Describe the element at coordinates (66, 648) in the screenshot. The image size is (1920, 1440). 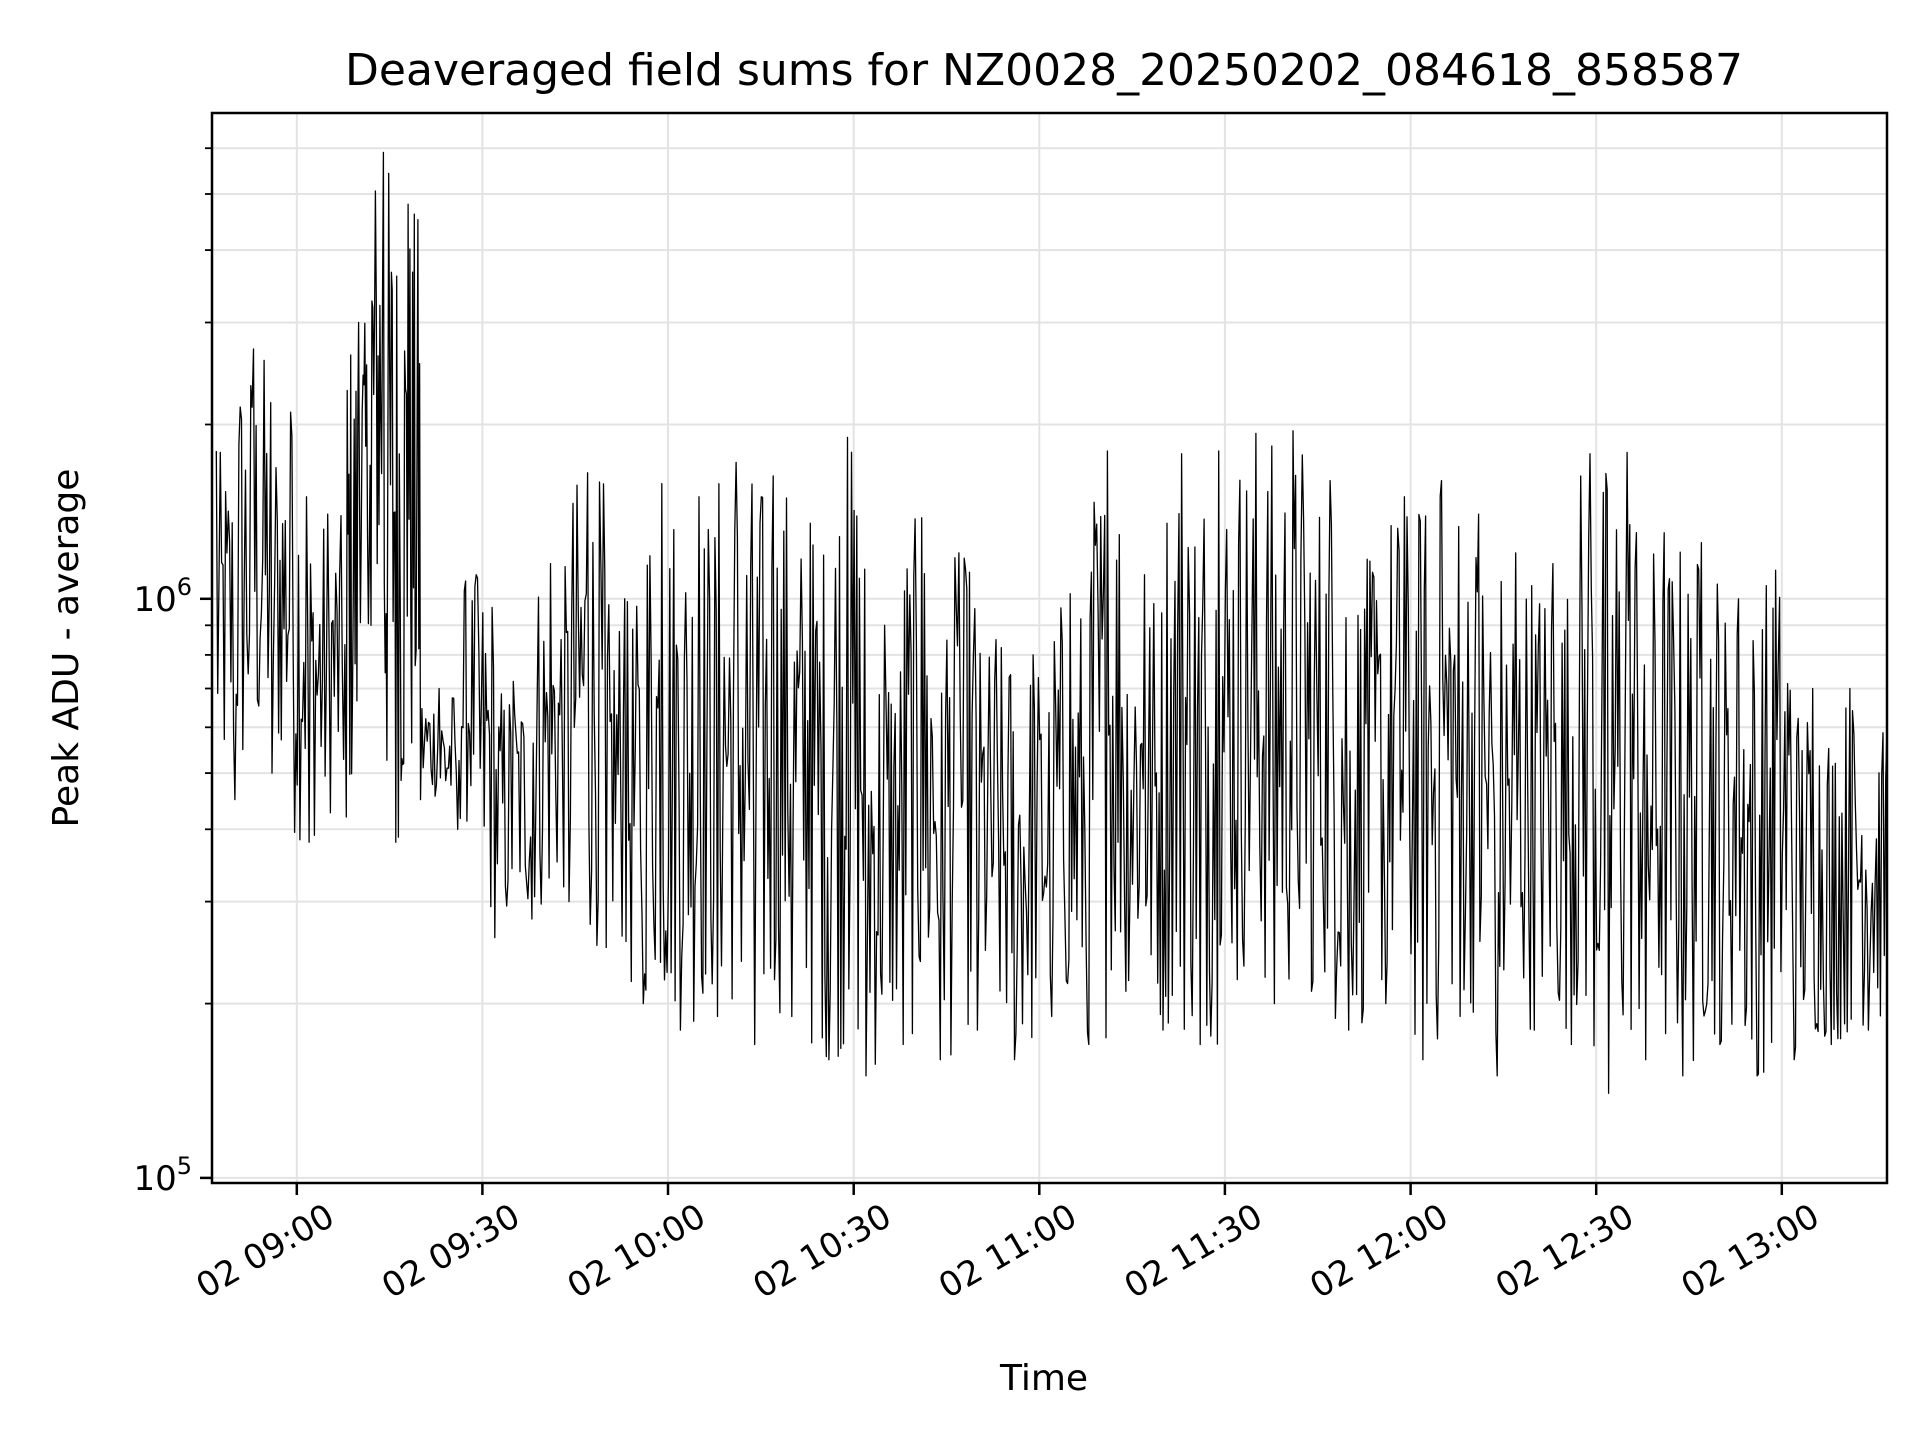
I see `y-axis-label: Peak ADU - average` at that location.